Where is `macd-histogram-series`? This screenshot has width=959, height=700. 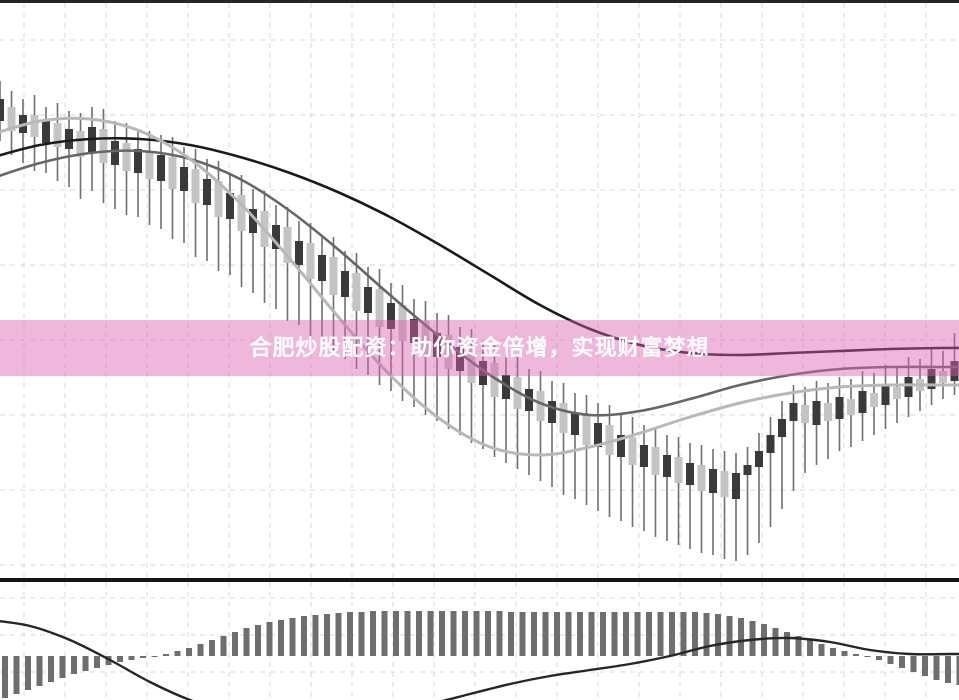 macd-histogram-series is located at coordinates (479, 655).